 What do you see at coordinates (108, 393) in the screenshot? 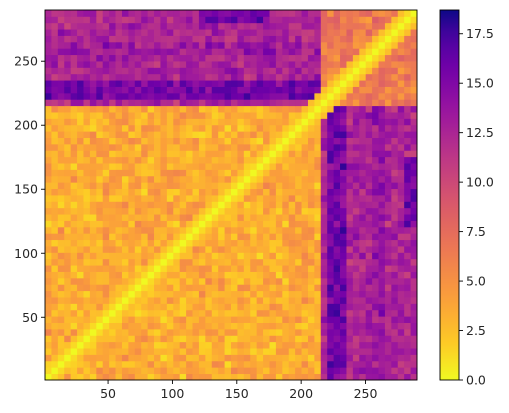
I see `x-tick-label: 50` at bounding box center [108, 393].